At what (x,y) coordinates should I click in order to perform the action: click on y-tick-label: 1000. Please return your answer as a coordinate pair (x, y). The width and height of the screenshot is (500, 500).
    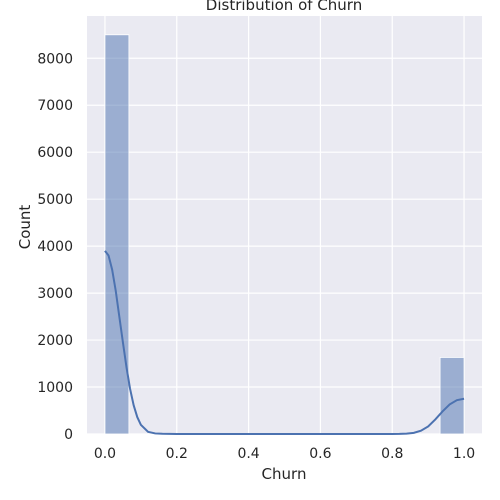
    Looking at the image, I should click on (55, 388).